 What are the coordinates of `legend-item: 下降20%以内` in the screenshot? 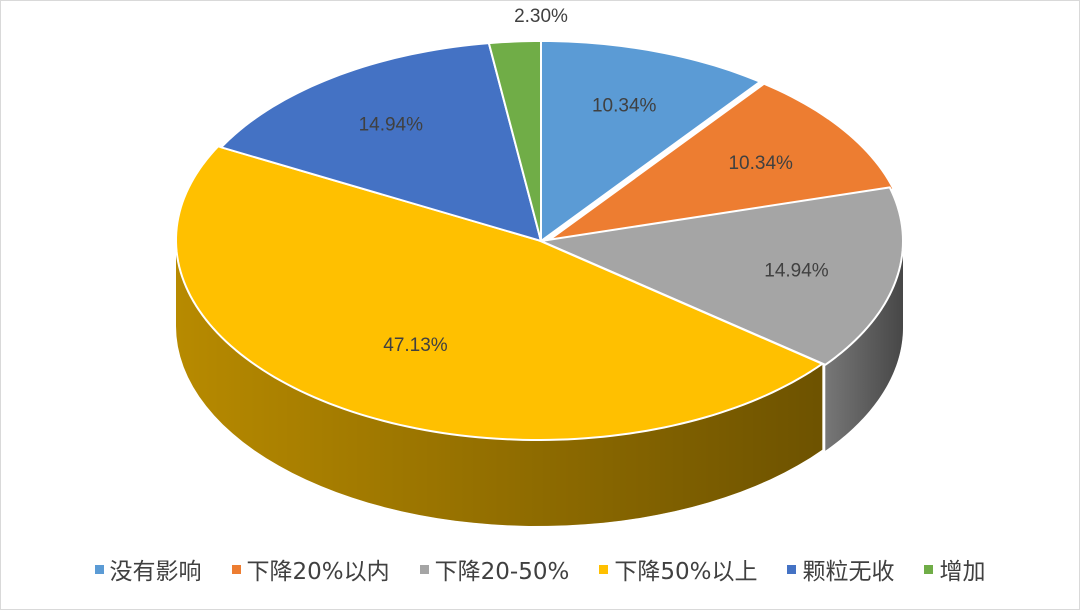 It's located at (310, 569).